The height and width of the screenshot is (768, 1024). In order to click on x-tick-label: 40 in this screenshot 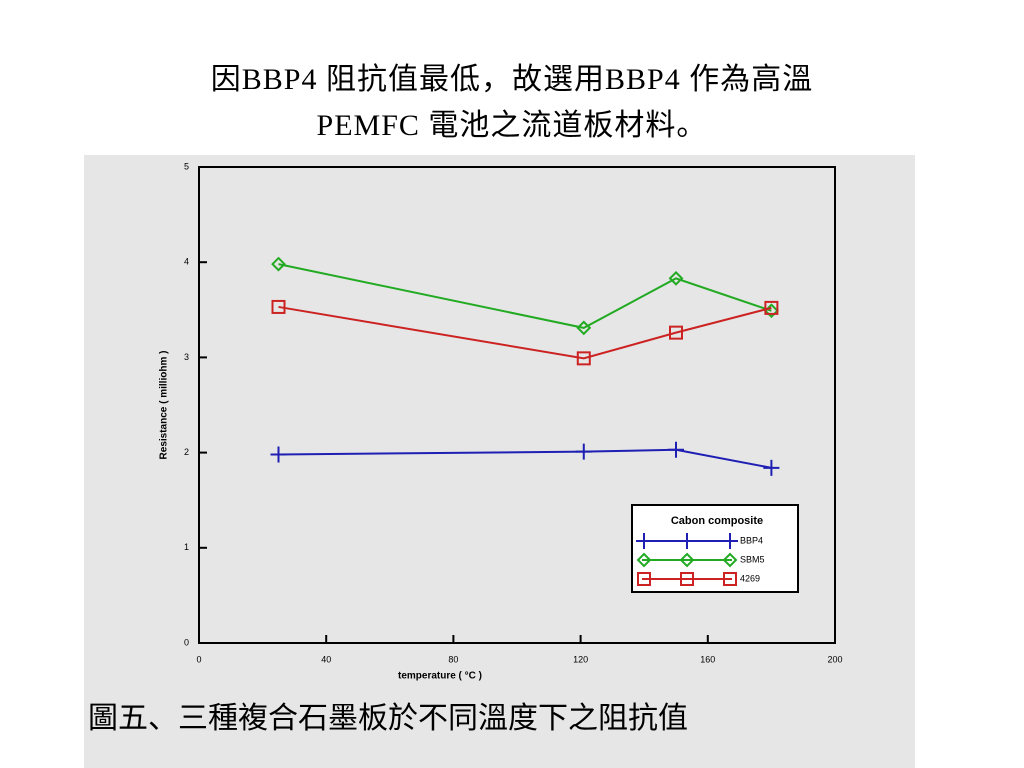, I will do `click(326, 659)`.